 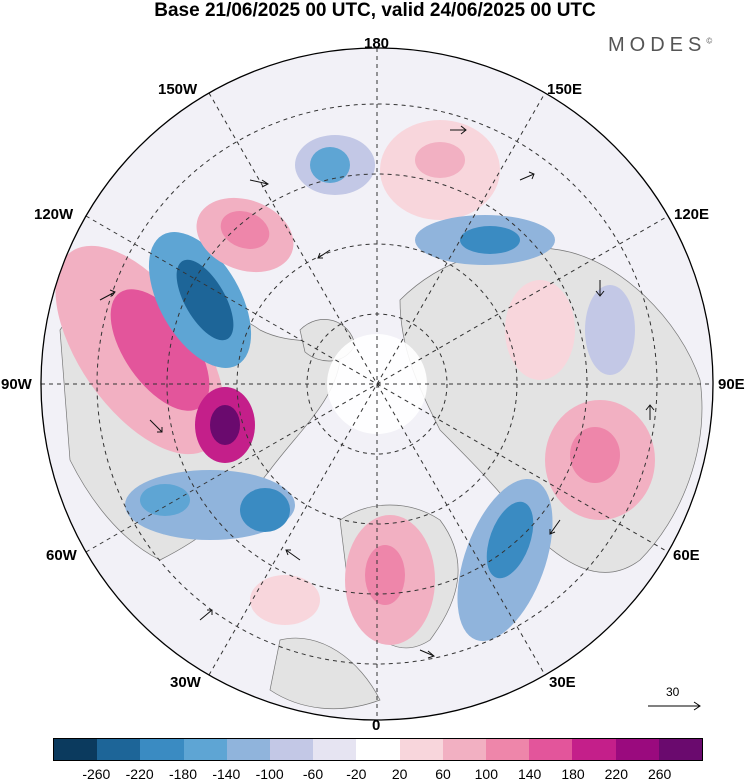 I want to click on colorbar-tick-label: -100, so click(x=269, y=774).